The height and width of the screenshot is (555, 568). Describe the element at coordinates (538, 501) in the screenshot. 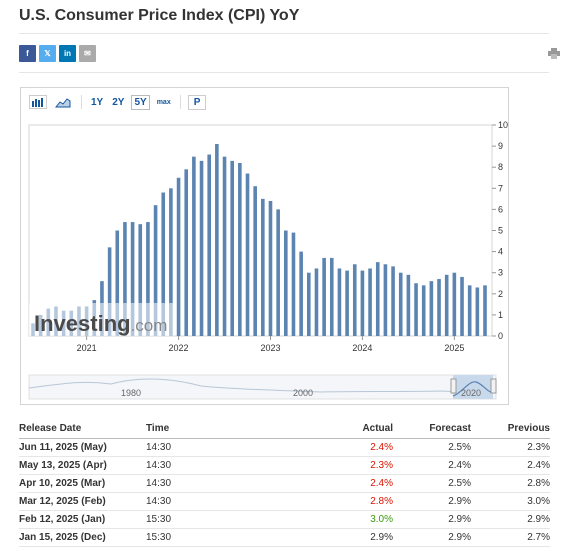

I see `previous-cell: 3.0%` at that location.